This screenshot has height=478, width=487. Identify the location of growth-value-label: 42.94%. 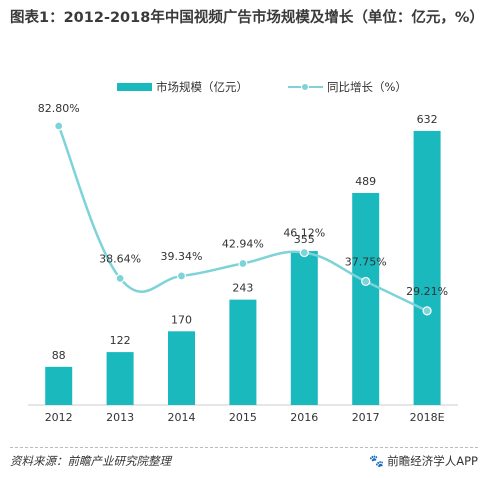
(243, 244).